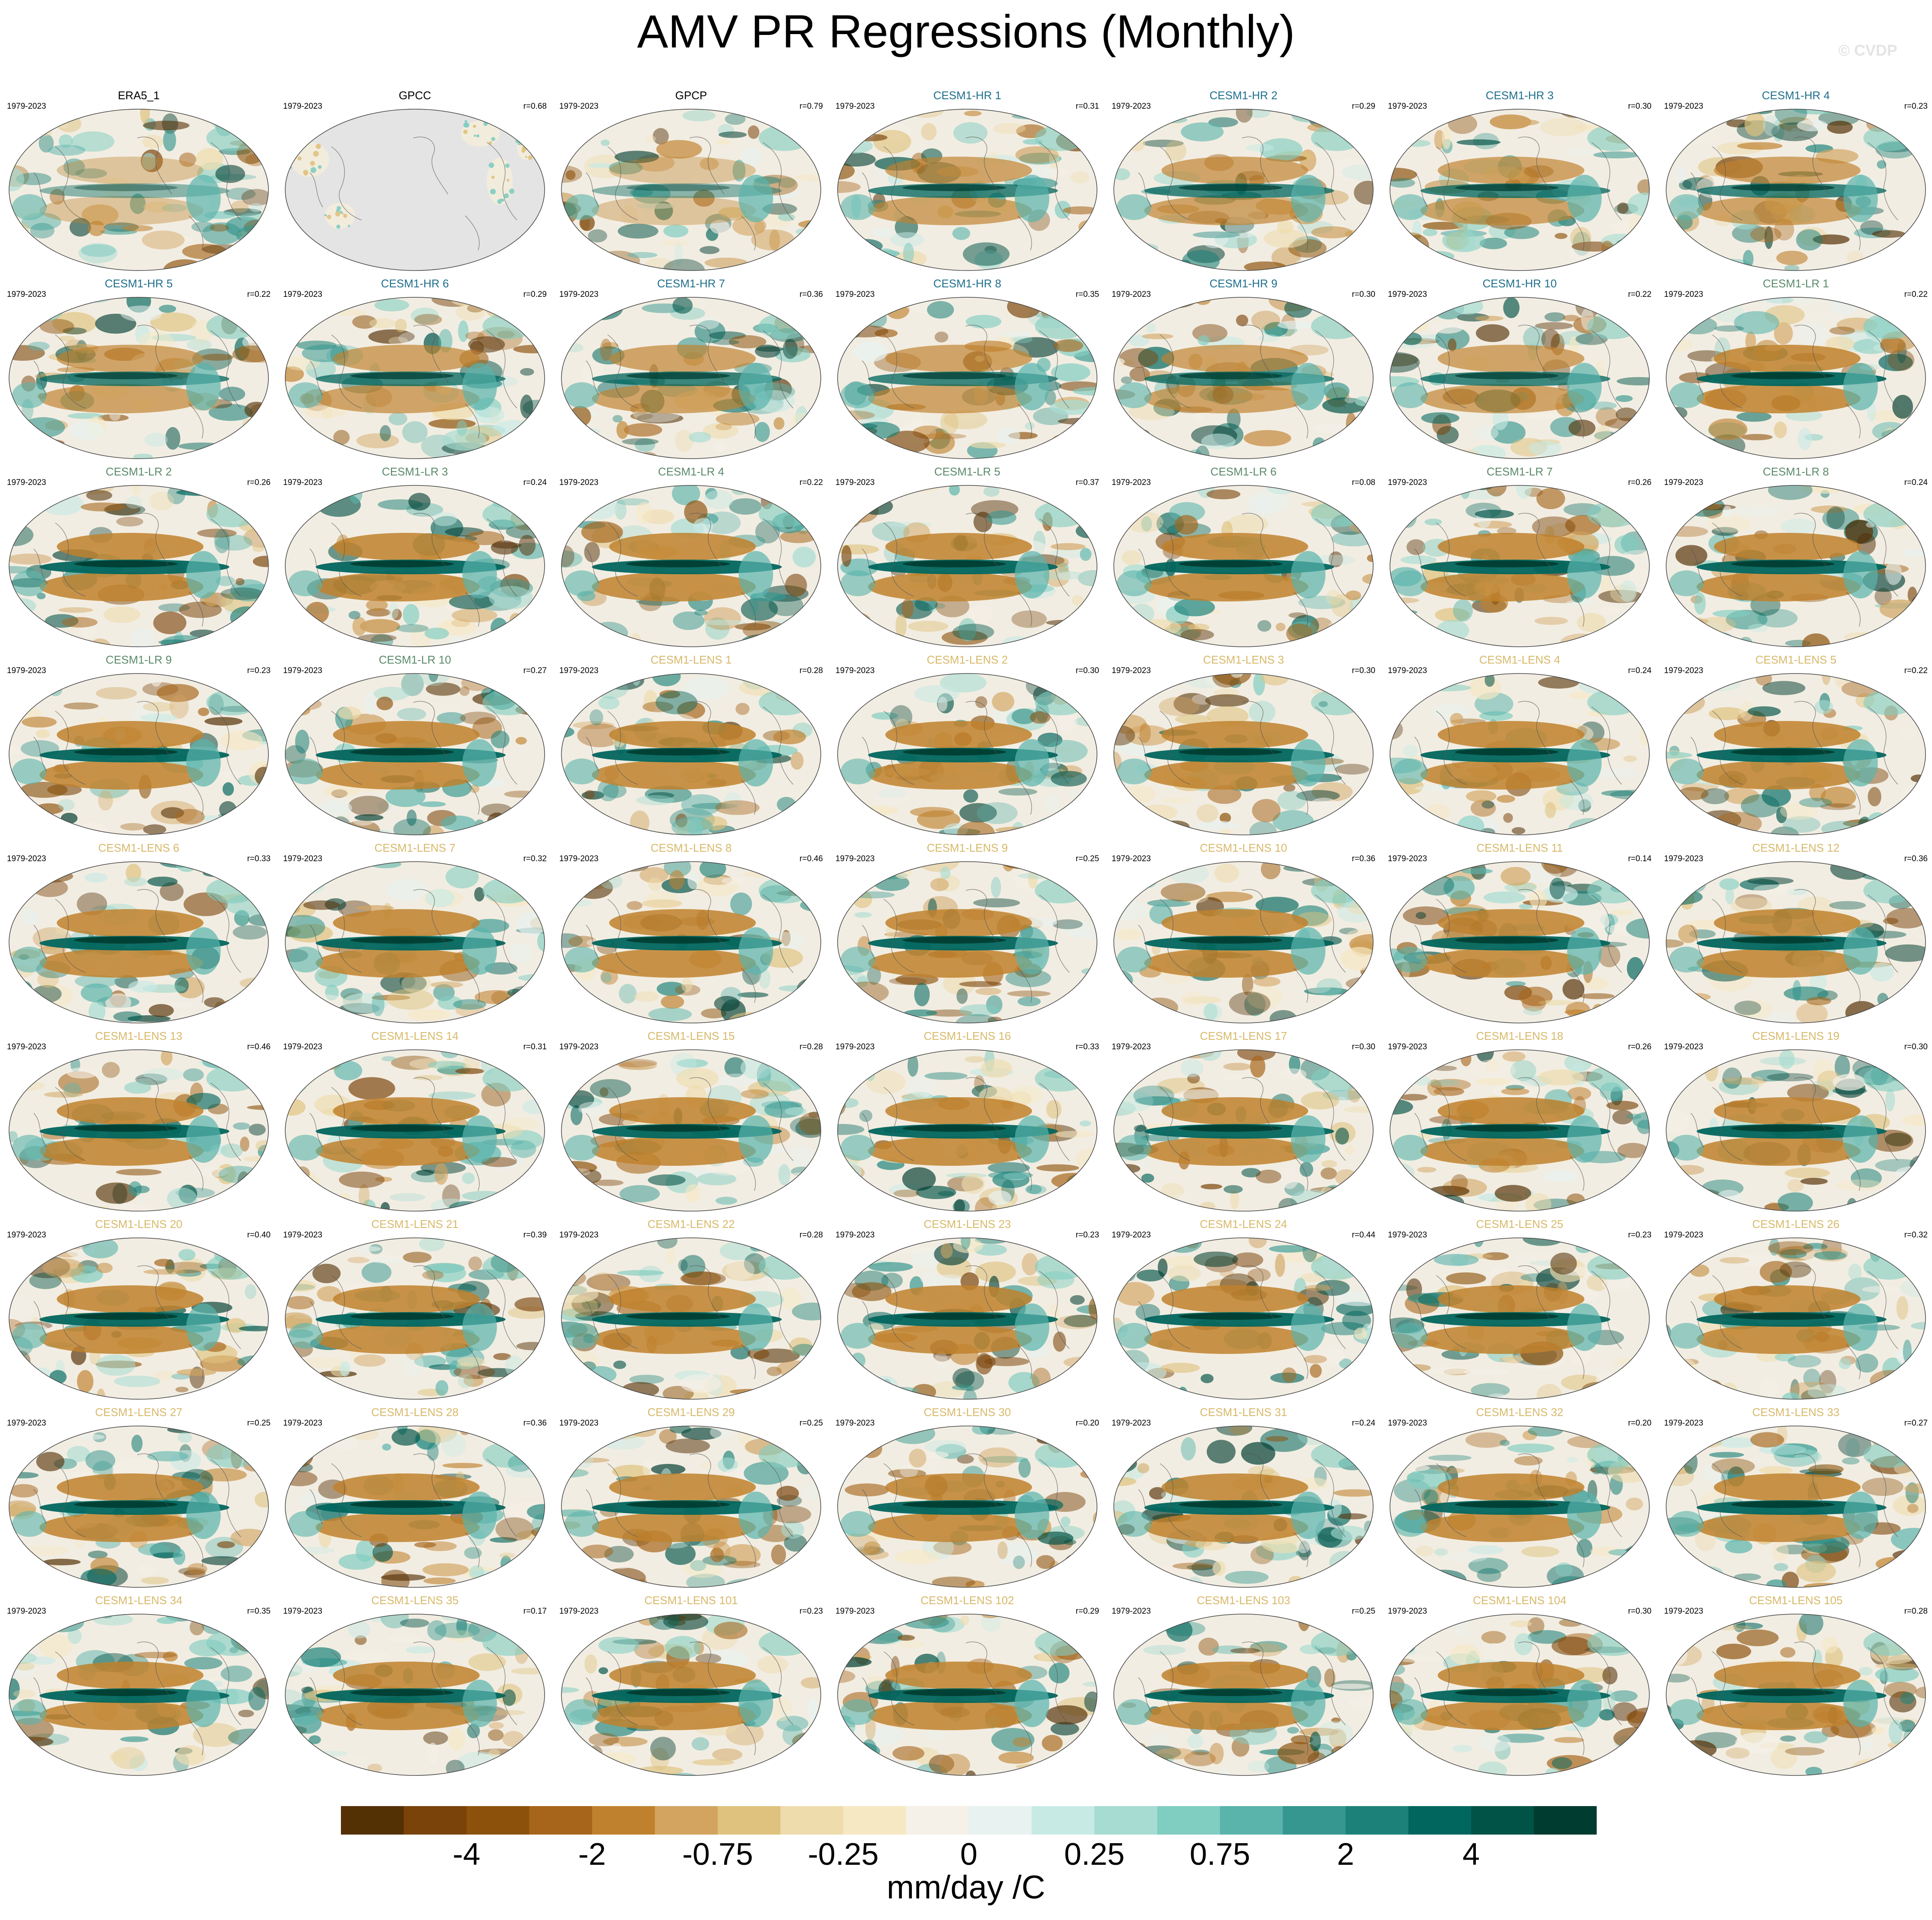 The image size is (1932, 1920). Describe the element at coordinates (1796, 1601) in the screenshot. I see `panel-title: CESM1-LENS 105` at that location.